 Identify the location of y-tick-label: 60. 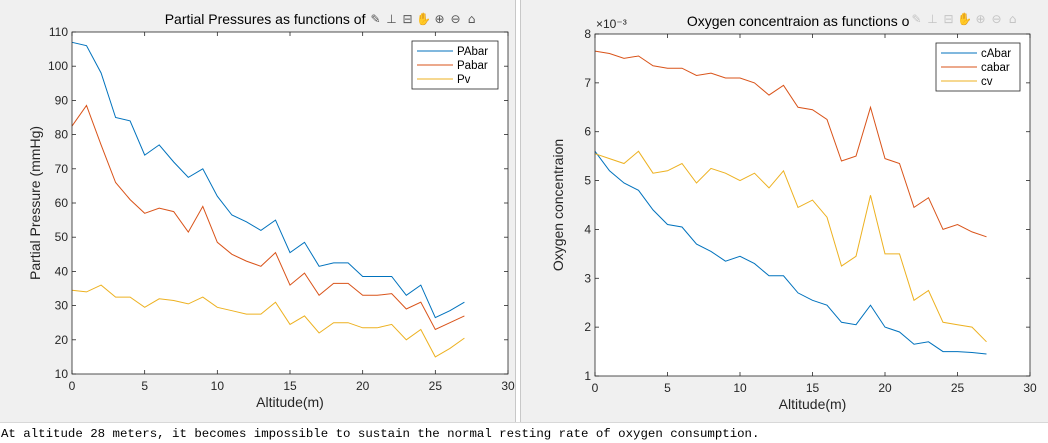
(62, 203).